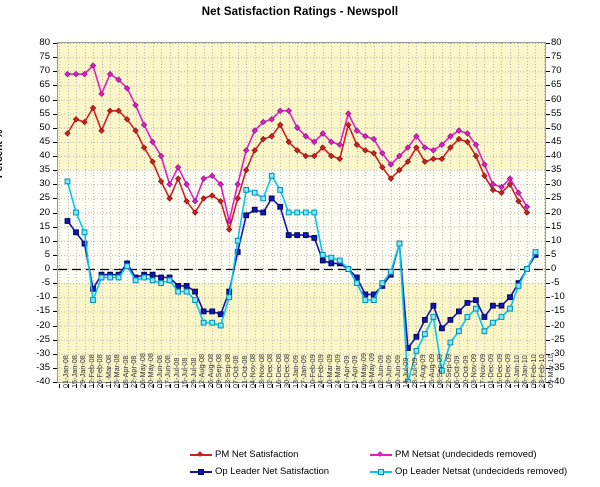 The height and width of the screenshot is (487, 600). What do you see at coordinates (2, 154) in the screenshot?
I see `y-axis-label: Percent %` at bounding box center [2, 154].